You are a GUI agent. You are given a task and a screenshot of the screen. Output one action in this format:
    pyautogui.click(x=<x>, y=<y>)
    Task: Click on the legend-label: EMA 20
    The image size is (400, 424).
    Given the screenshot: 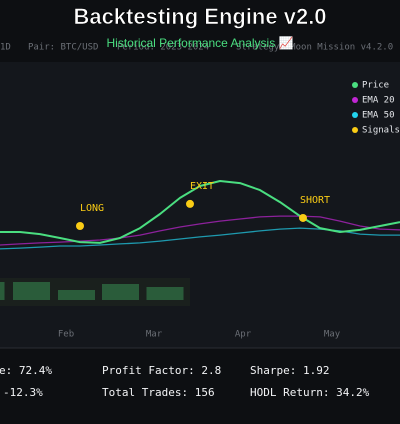 What is the action you would take?
    pyautogui.click(x=378, y=101)
    